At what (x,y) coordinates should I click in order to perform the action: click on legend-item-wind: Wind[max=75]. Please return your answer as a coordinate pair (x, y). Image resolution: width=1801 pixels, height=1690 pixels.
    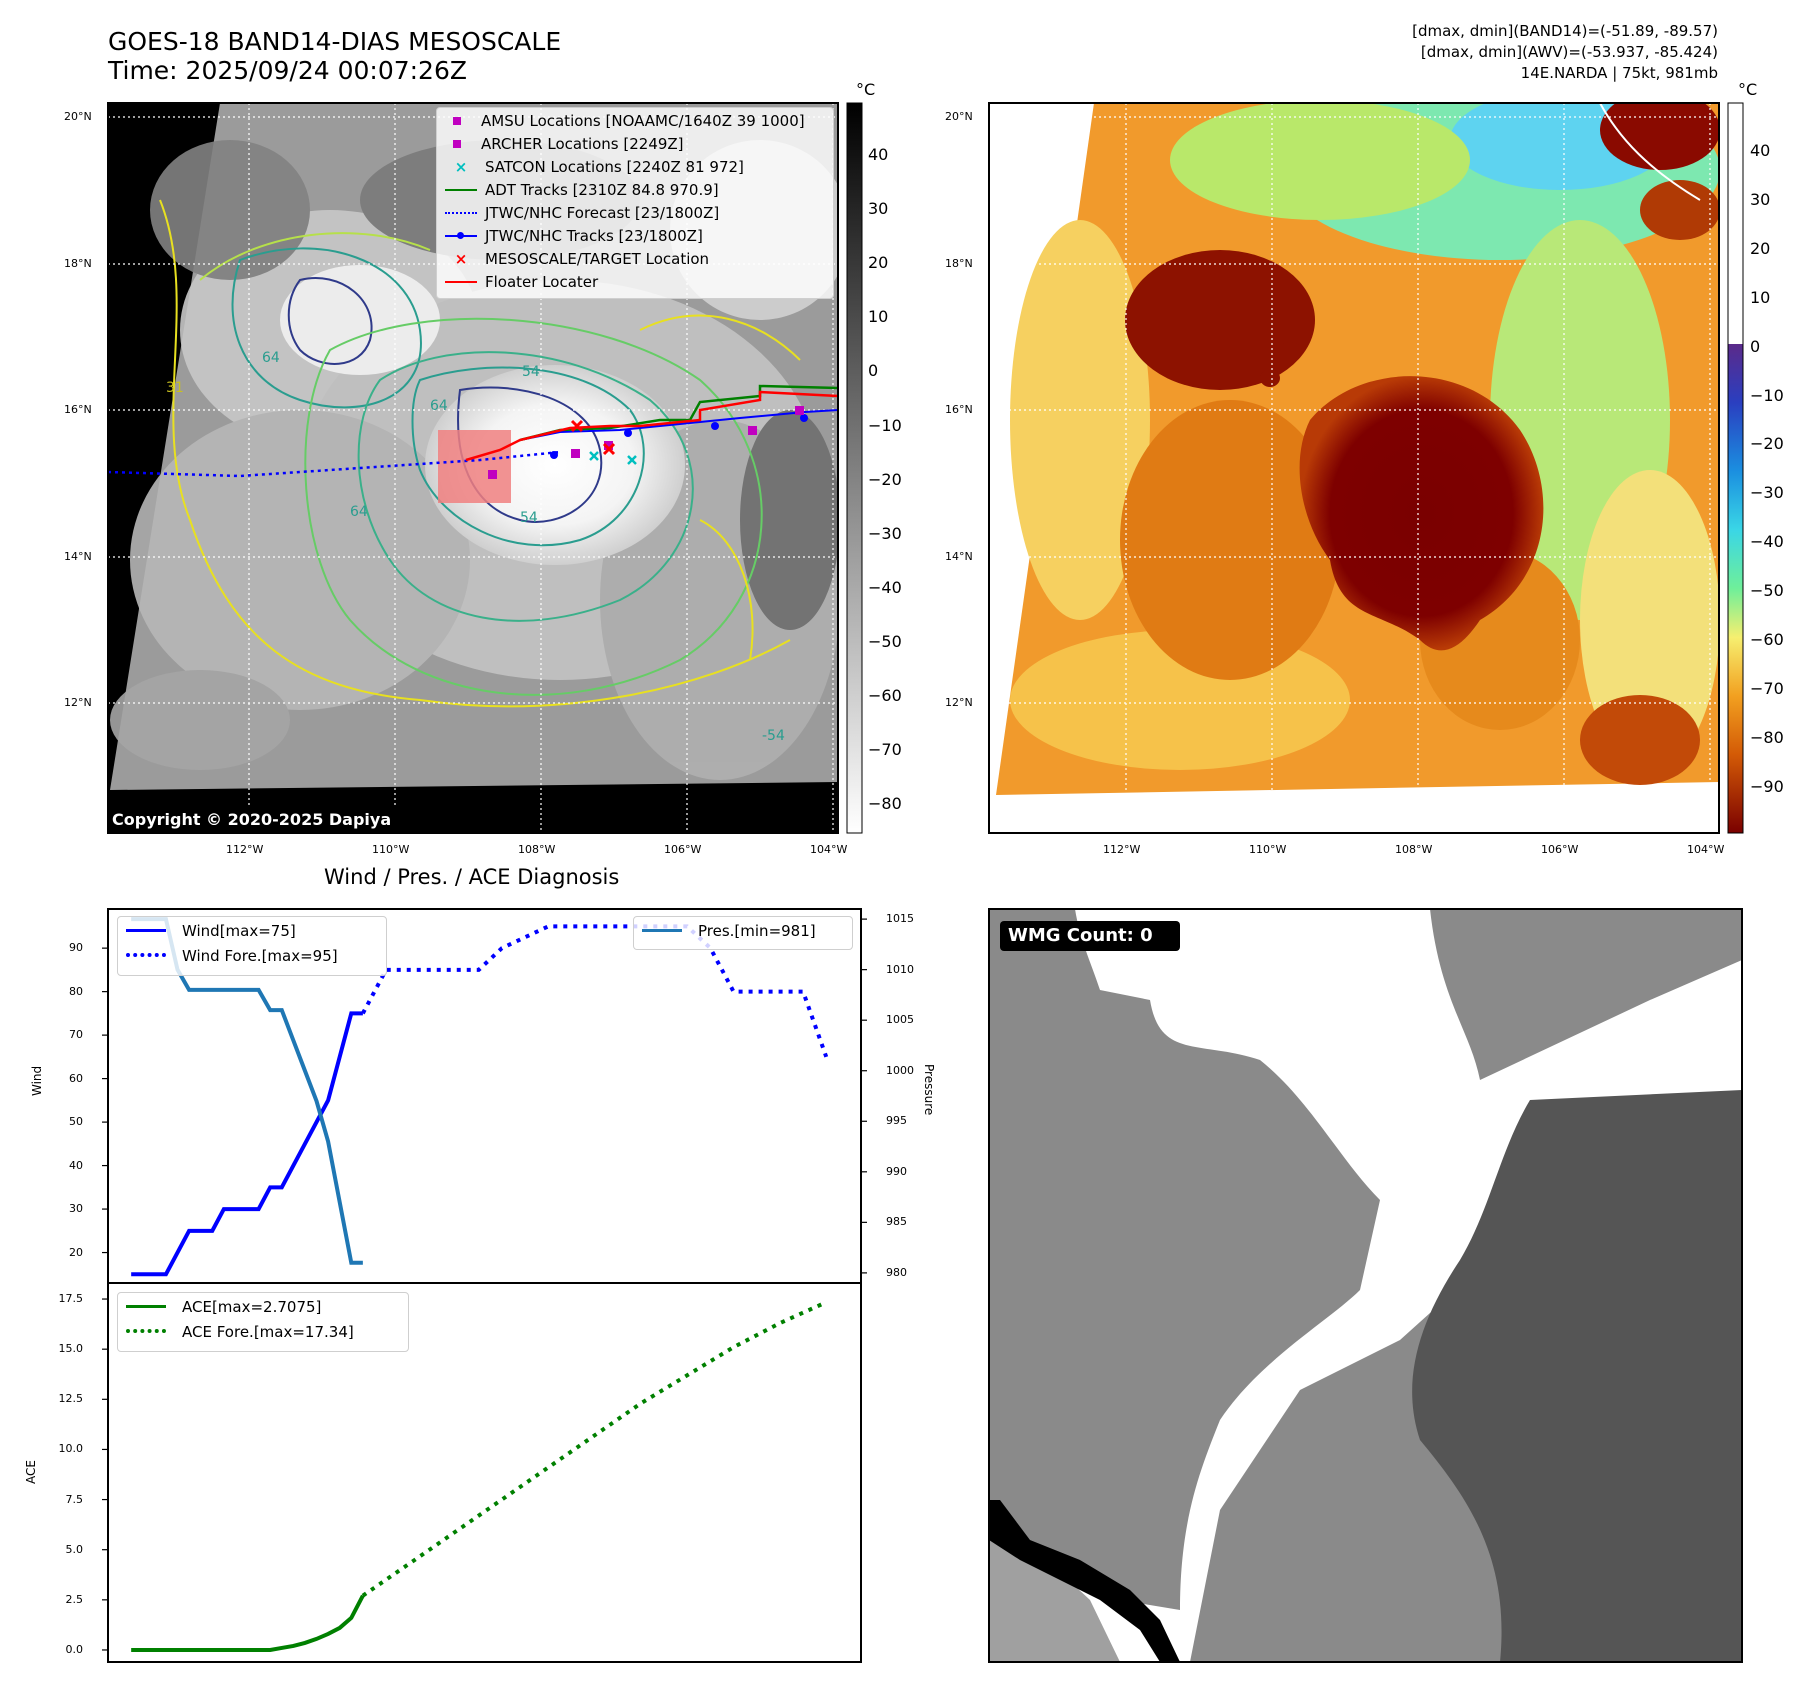
    Looking at the image, I should click on (211, 931).